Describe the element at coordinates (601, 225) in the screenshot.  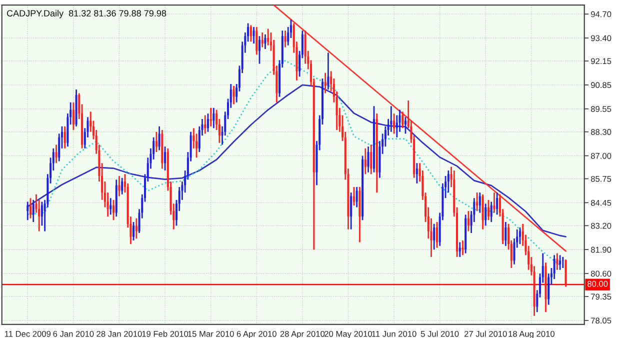
I see `y-tick-label: 83.20` at that location.